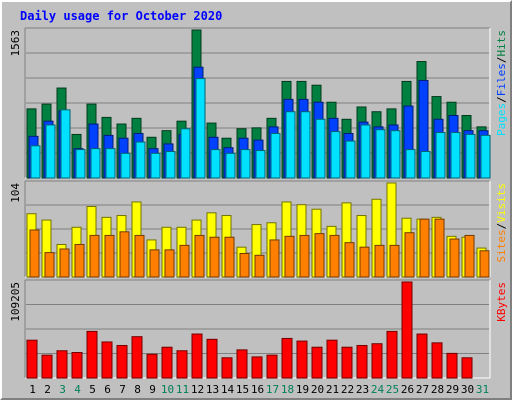 The height and width of the screenshot is (400, 512). What do you see at coordinates (317, 389) in the screenshot?
I see `day-label-20: 20` at bounding box center [317, 389].